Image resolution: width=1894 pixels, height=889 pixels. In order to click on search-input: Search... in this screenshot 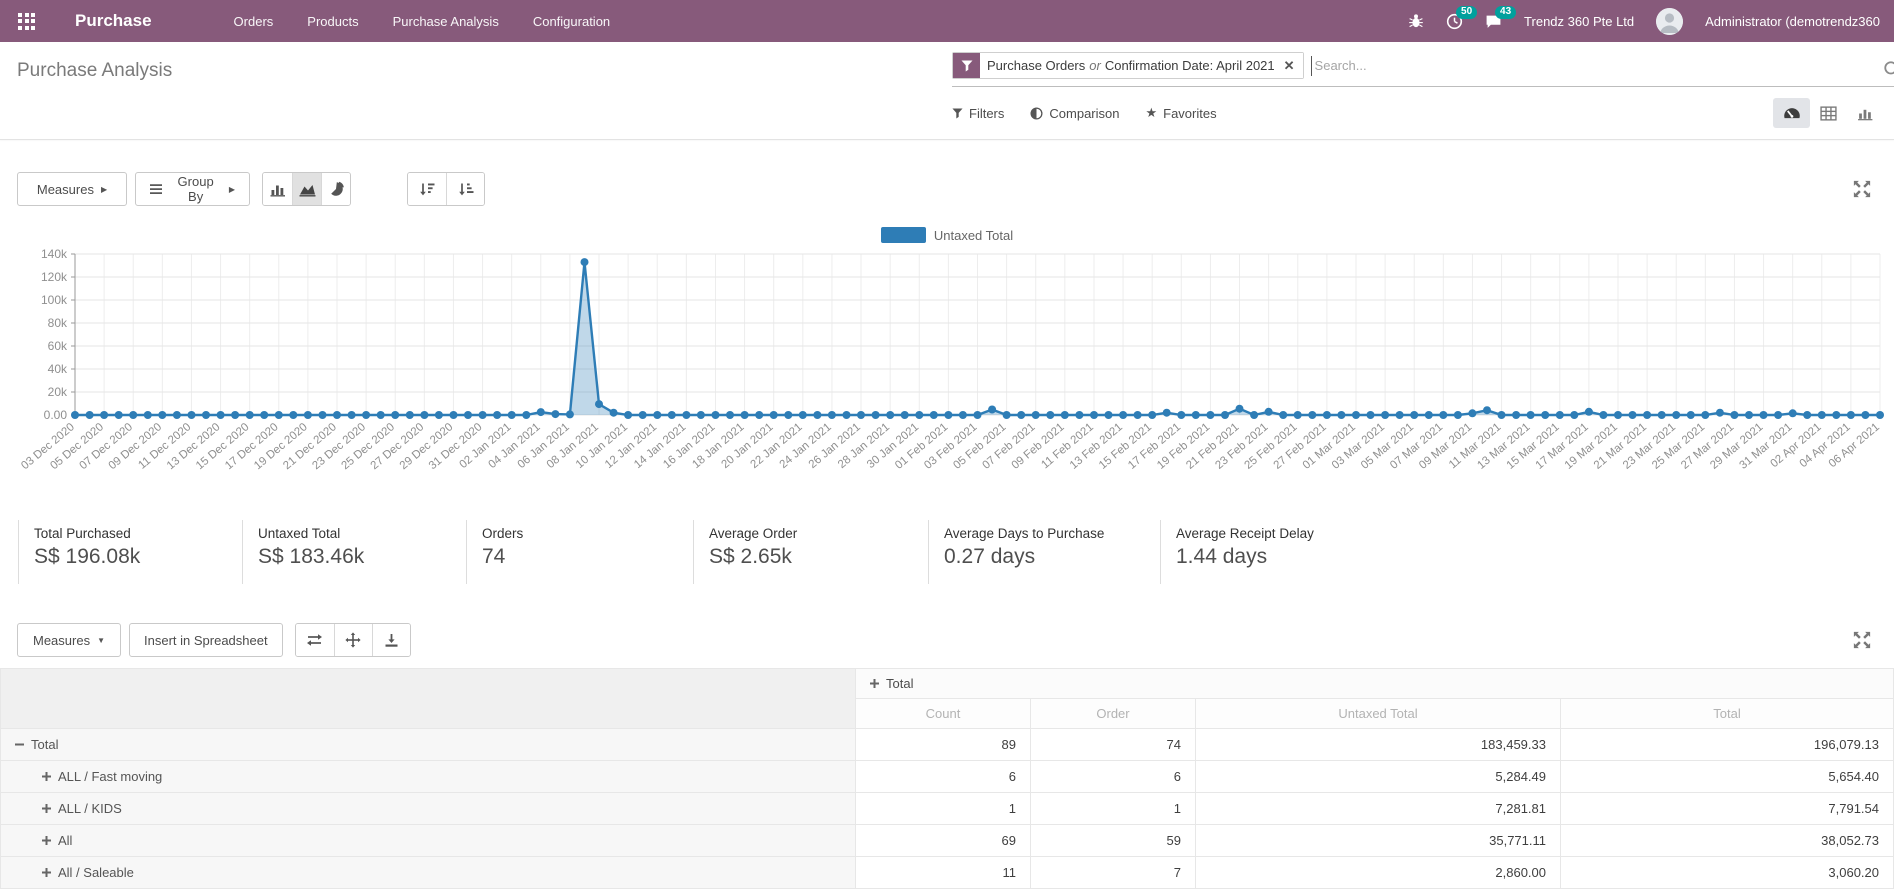, I will do `click(1340, 65)`.